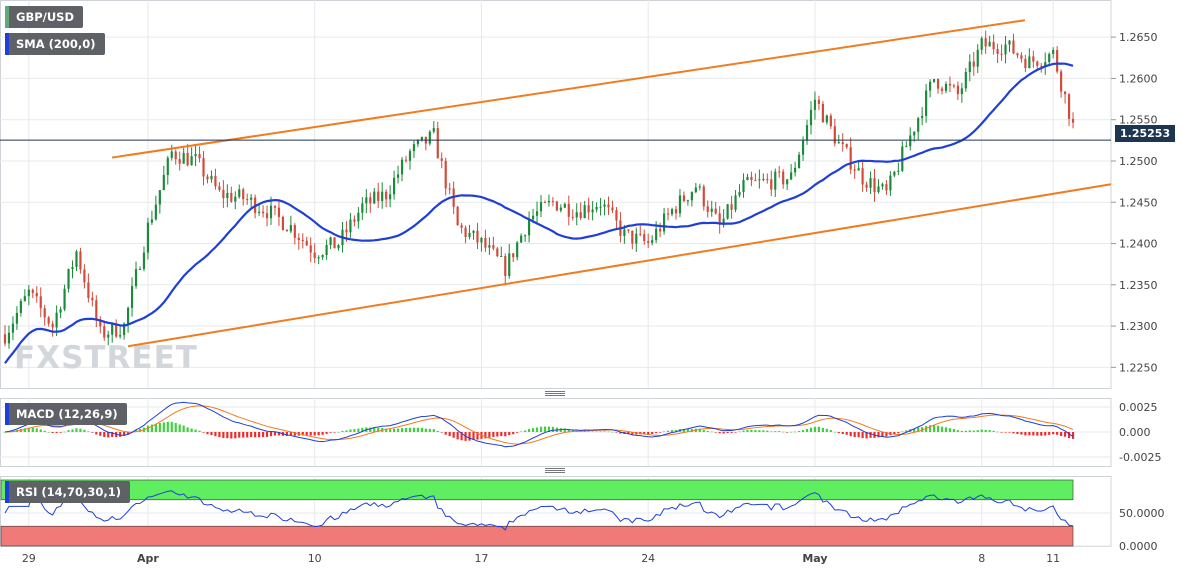 This screenshot has width=1182, height=571. Describe the element at coordinates (539, 510) in the screenshot. I see `rsi-line` at that location.